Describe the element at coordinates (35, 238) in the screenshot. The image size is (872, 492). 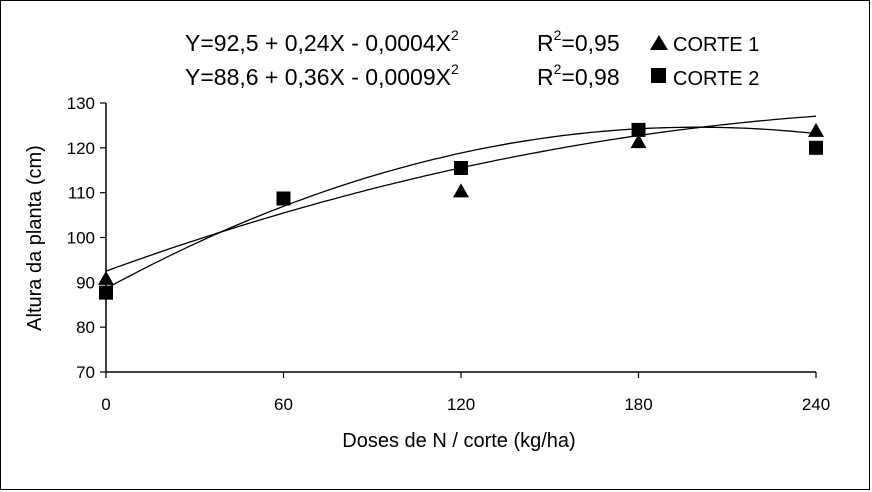
I see `y-axis-label: Altura da planta (cm)` at that location.